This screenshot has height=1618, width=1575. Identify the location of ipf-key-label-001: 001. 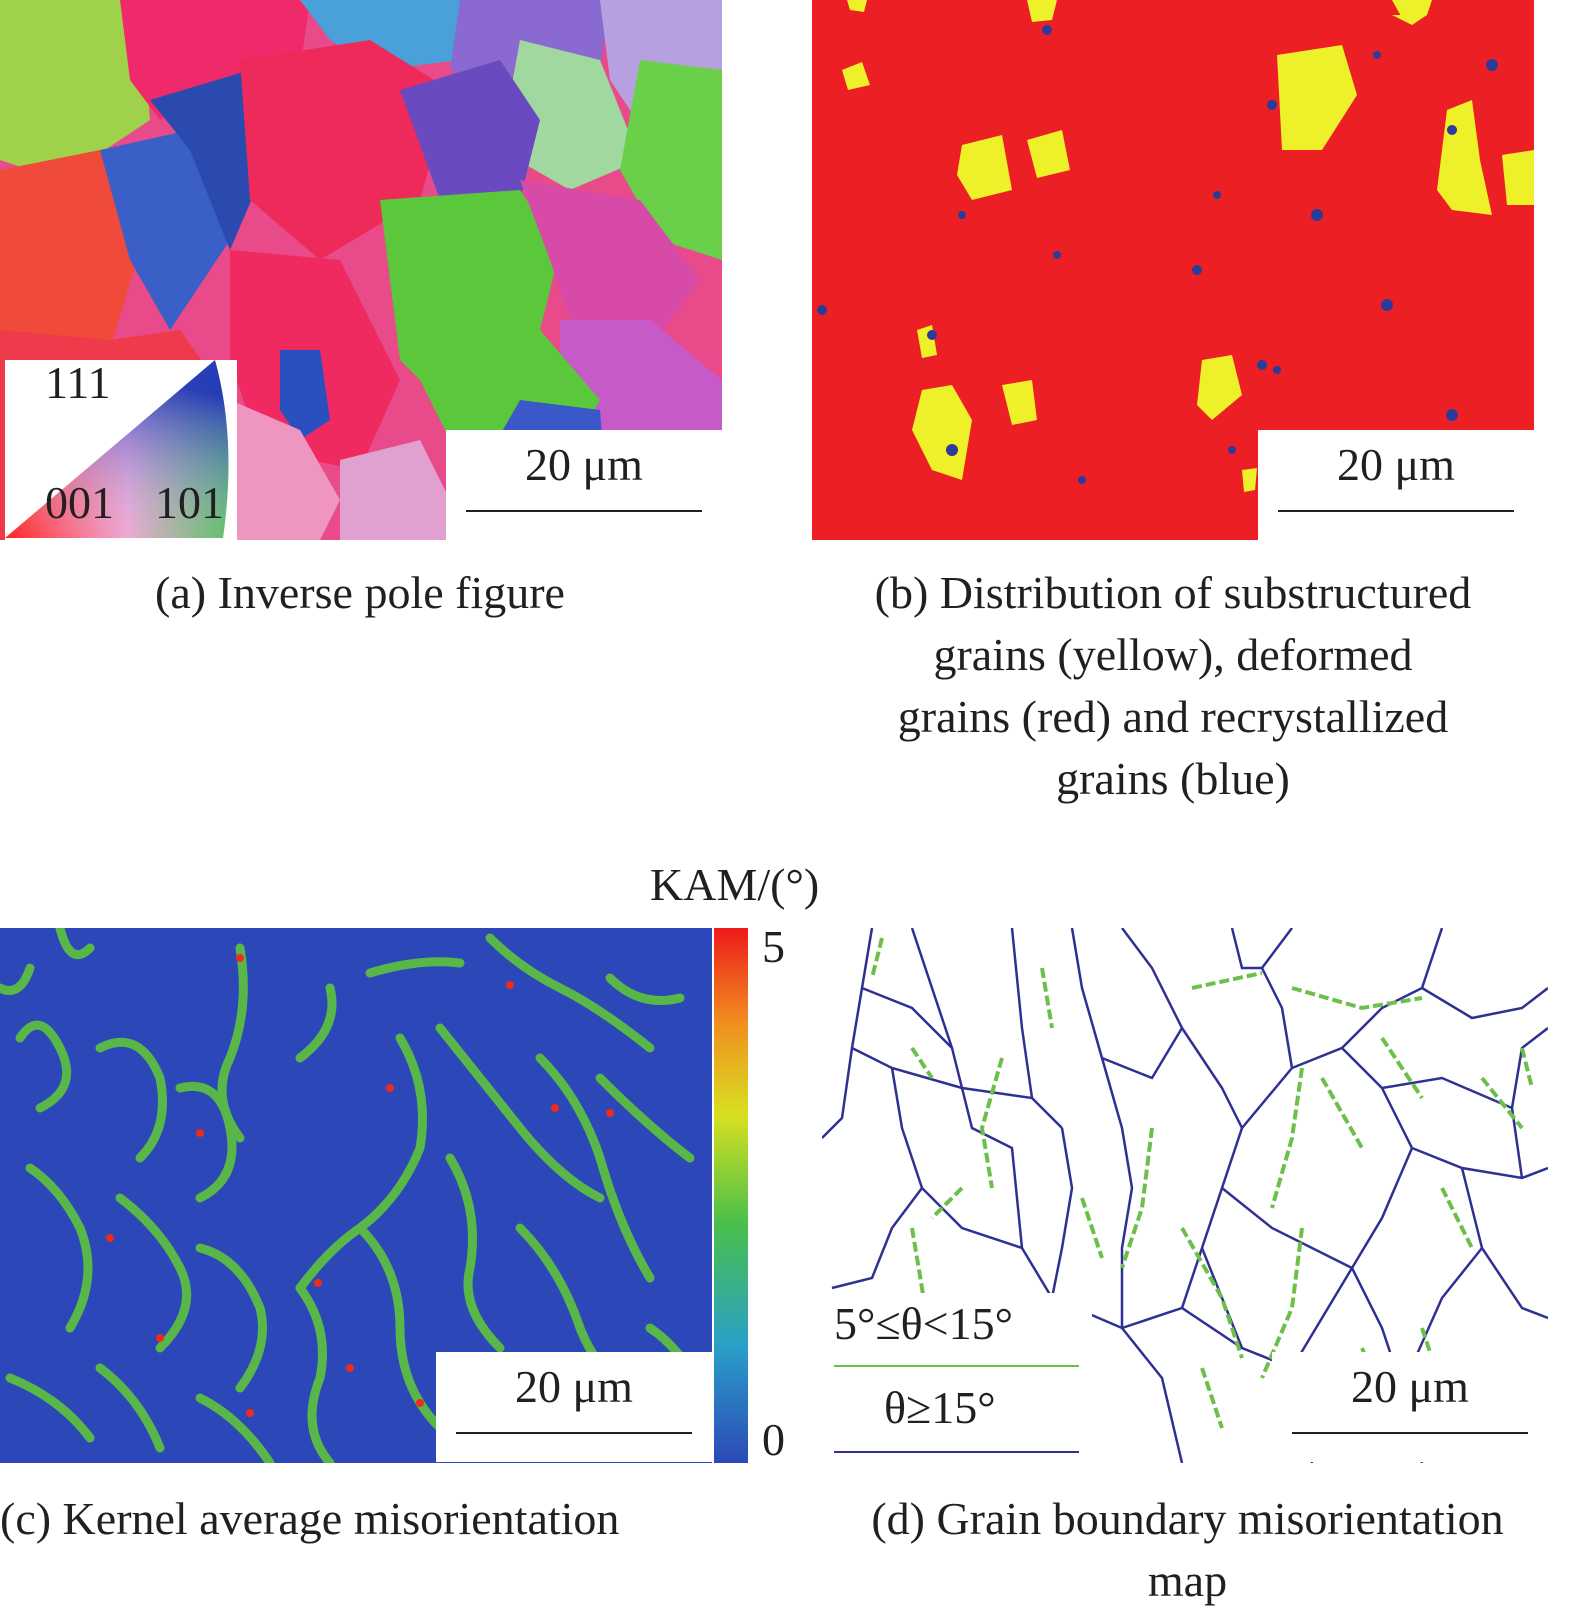
(79, 502).